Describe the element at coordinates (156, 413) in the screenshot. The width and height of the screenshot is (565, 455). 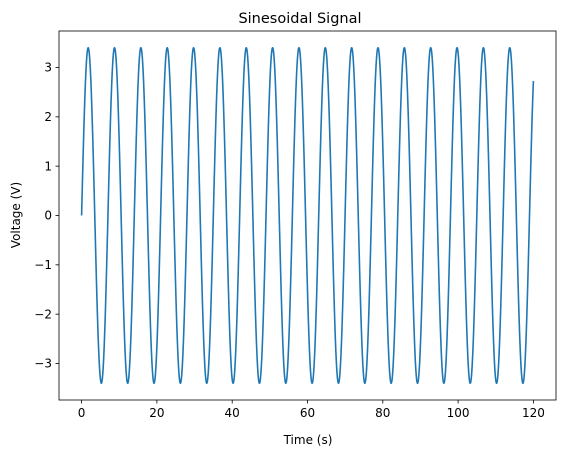
I see `x-tick-label: 20` at that location.